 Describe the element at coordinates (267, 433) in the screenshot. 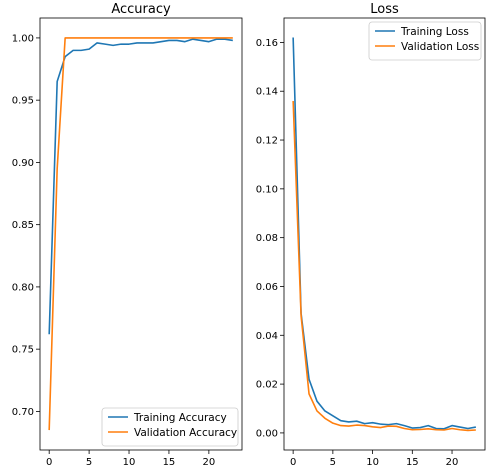

I see `y-tick-label: 0.00` at that location.